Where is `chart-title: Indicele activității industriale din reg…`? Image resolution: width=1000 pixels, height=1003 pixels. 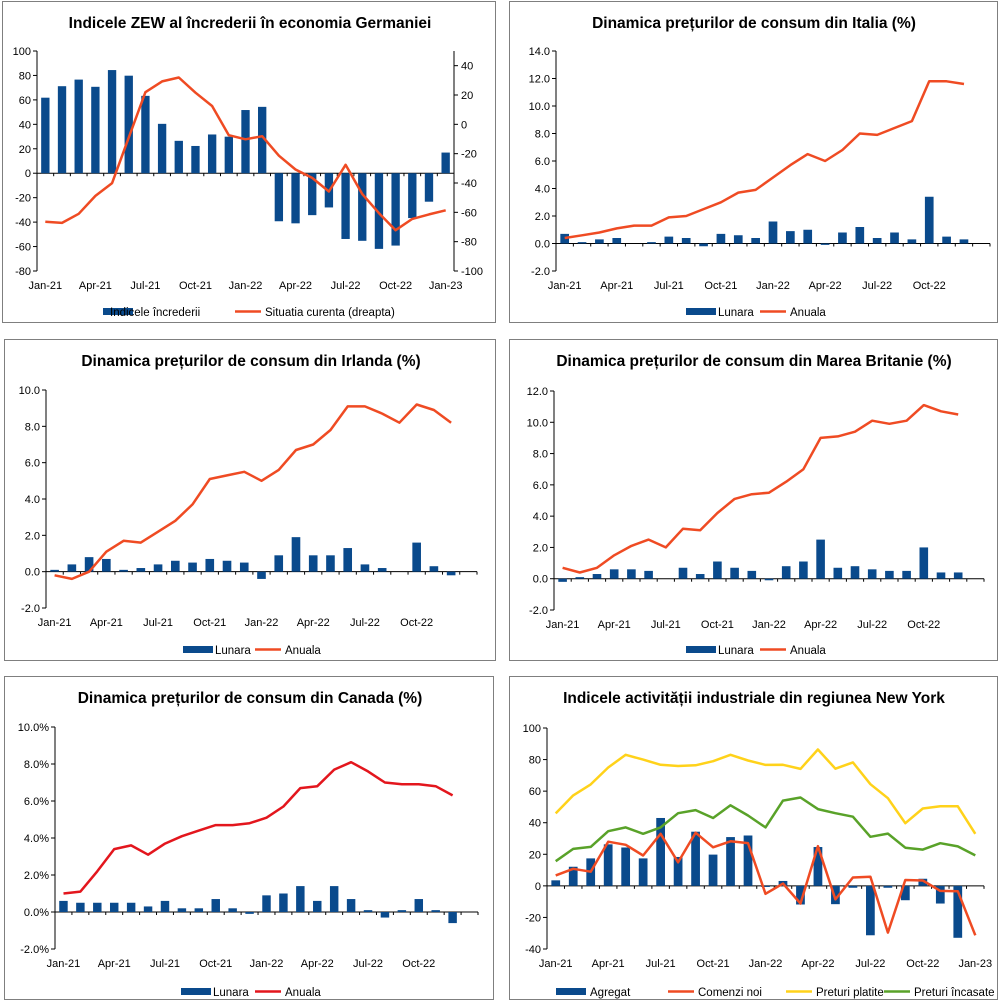 chart-title: Indicele activității industriale din reg… is located at coordinates (754, 698).